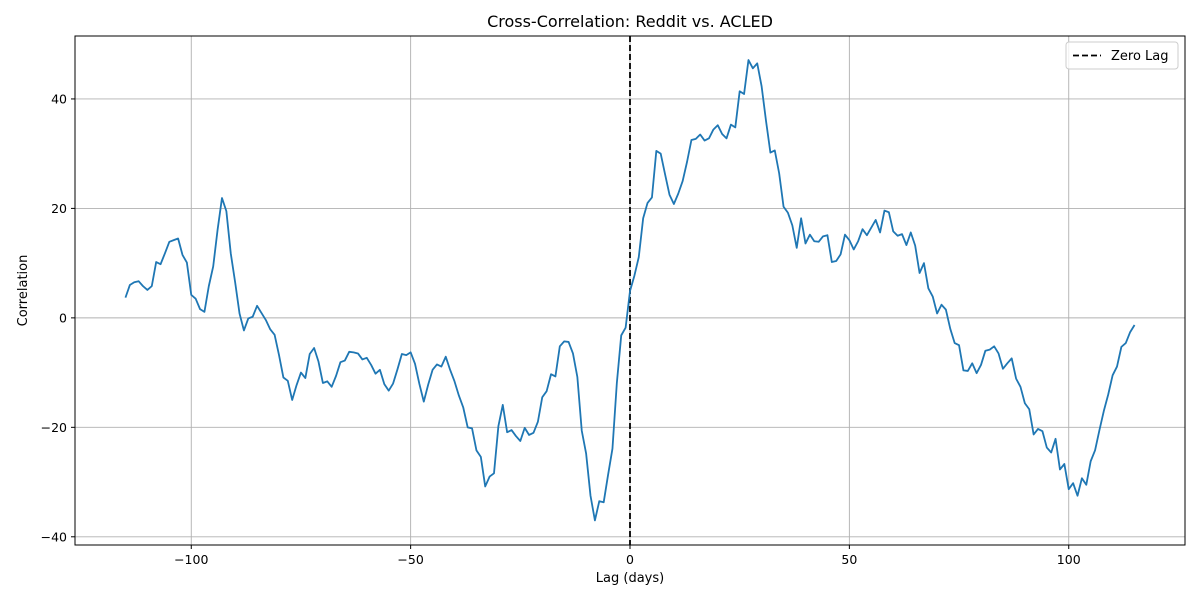 The image size is (1200, 600). I want to click on x-tick-label: 50, so click(849, 559).